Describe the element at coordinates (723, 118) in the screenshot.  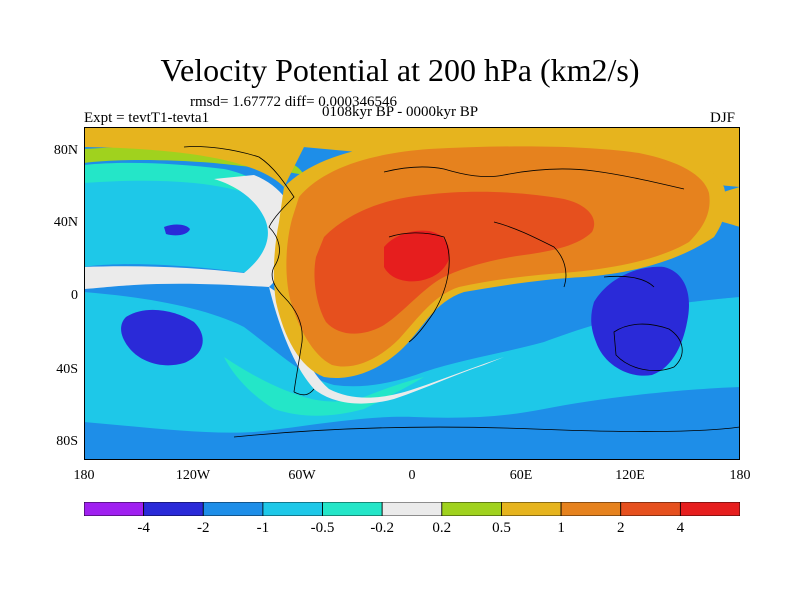
I see `season-label: DJF` at that location.